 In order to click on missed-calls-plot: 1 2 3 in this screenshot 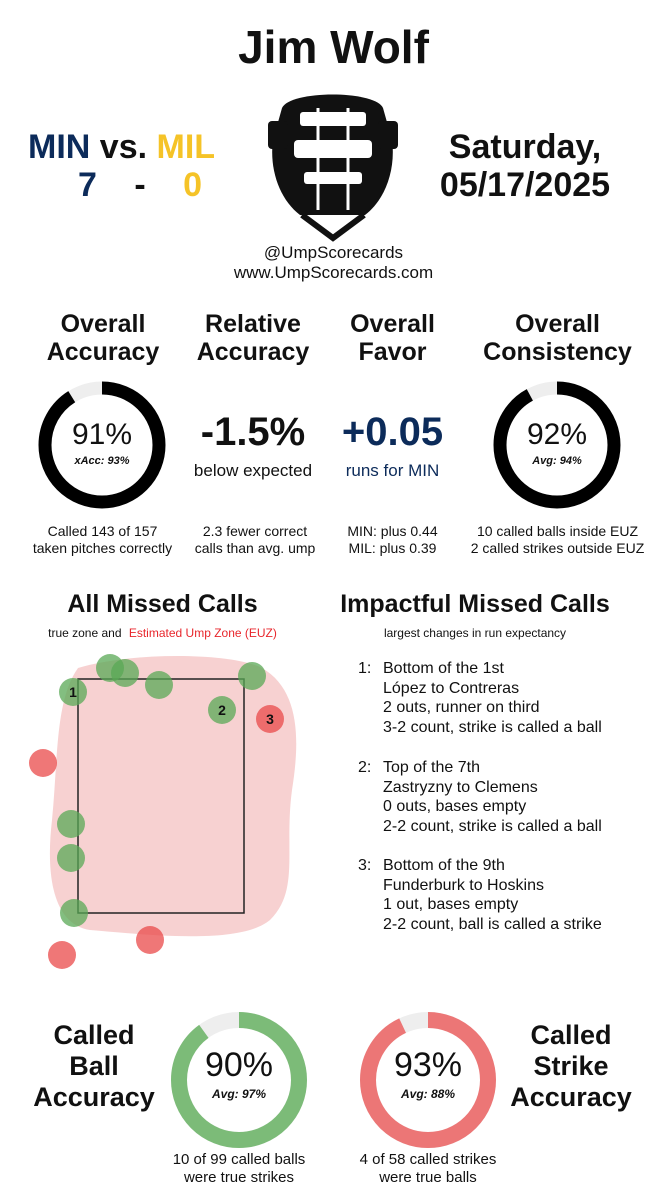, I will do `click(163, 811)`.